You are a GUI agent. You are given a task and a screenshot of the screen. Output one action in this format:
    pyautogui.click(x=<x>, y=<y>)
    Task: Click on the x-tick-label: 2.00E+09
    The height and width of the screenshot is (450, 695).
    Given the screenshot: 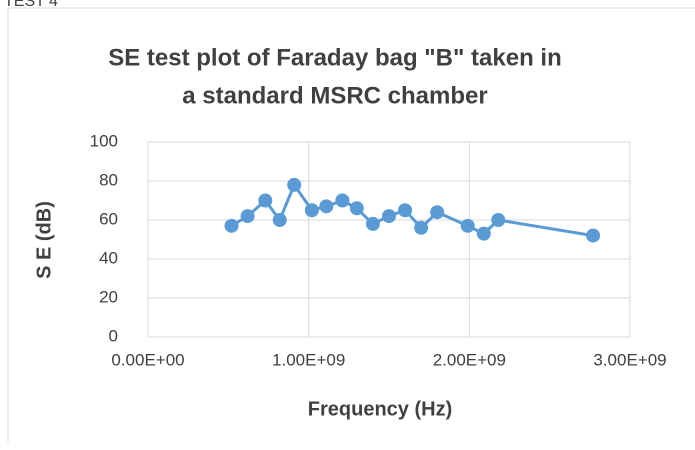 What is the action you would take?
    pyautogui.click(x=469, y=359)
    